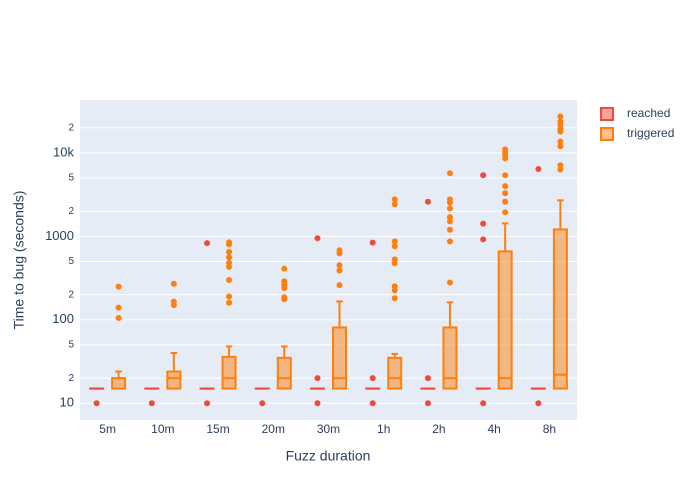  Describe the element at coordinates (383, 429) in the screenshot. I see `x-tick-label: 1h` at that location.